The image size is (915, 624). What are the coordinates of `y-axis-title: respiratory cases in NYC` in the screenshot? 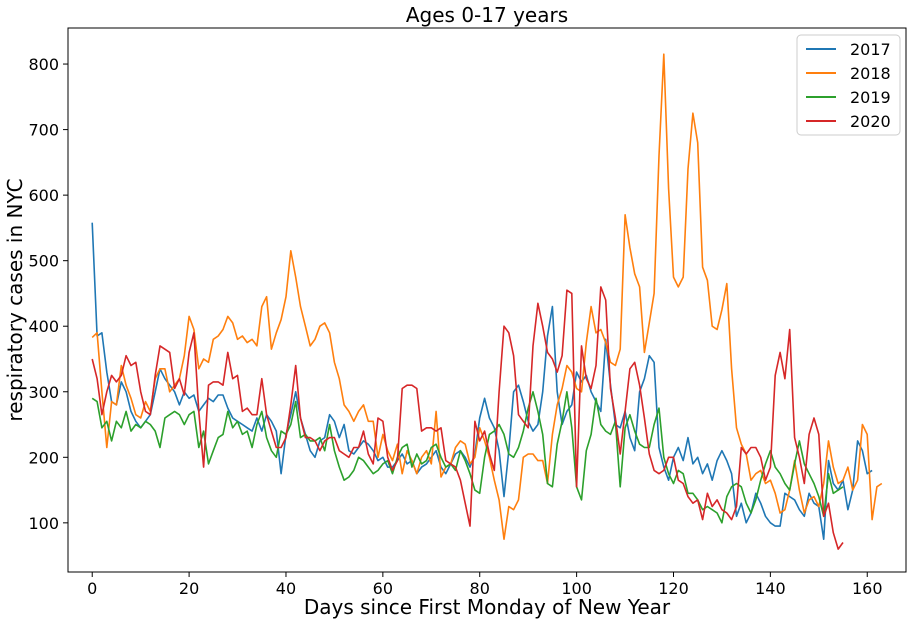 It's located at (15, 299).